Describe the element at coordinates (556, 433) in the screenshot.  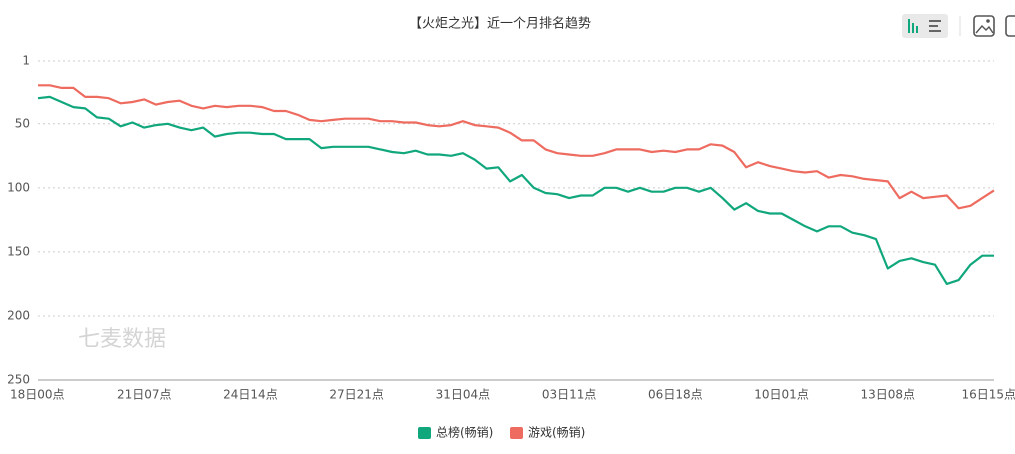
I see `legend-label: 游戏(畅销)` at that location.